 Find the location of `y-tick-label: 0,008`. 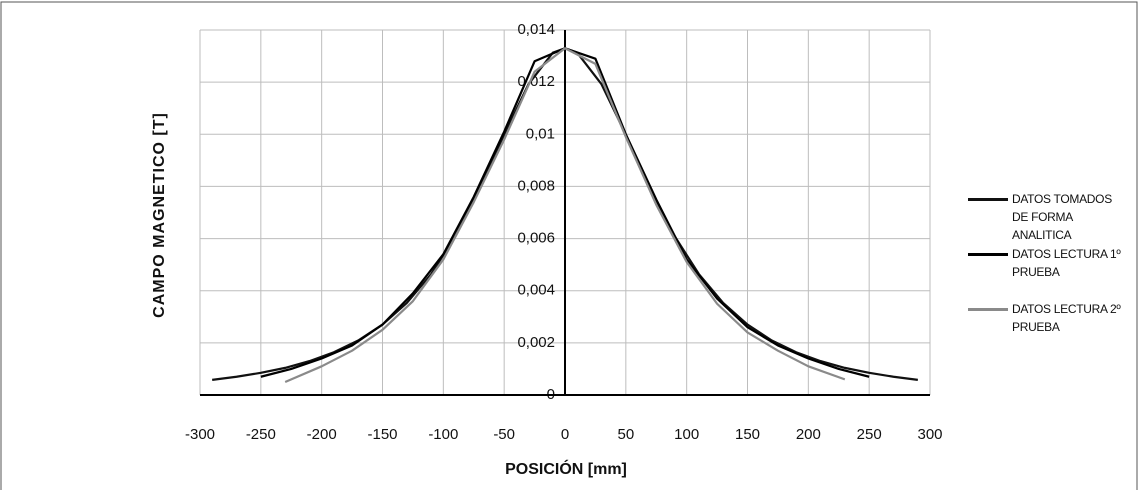

y-tick-label: 0,008 is located at coordinates (536, 185).